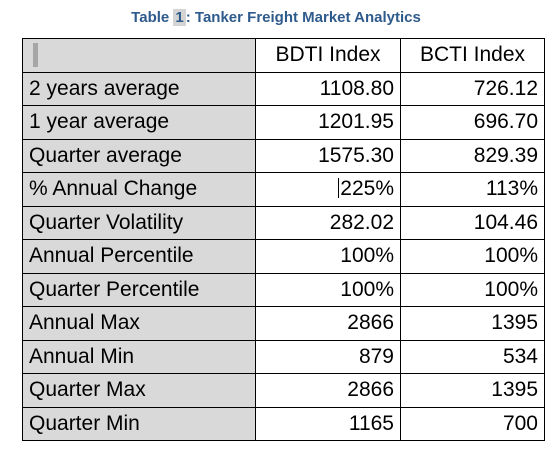  I want to click on row-label-cell: Quarter Volatility, so click(139, 222).